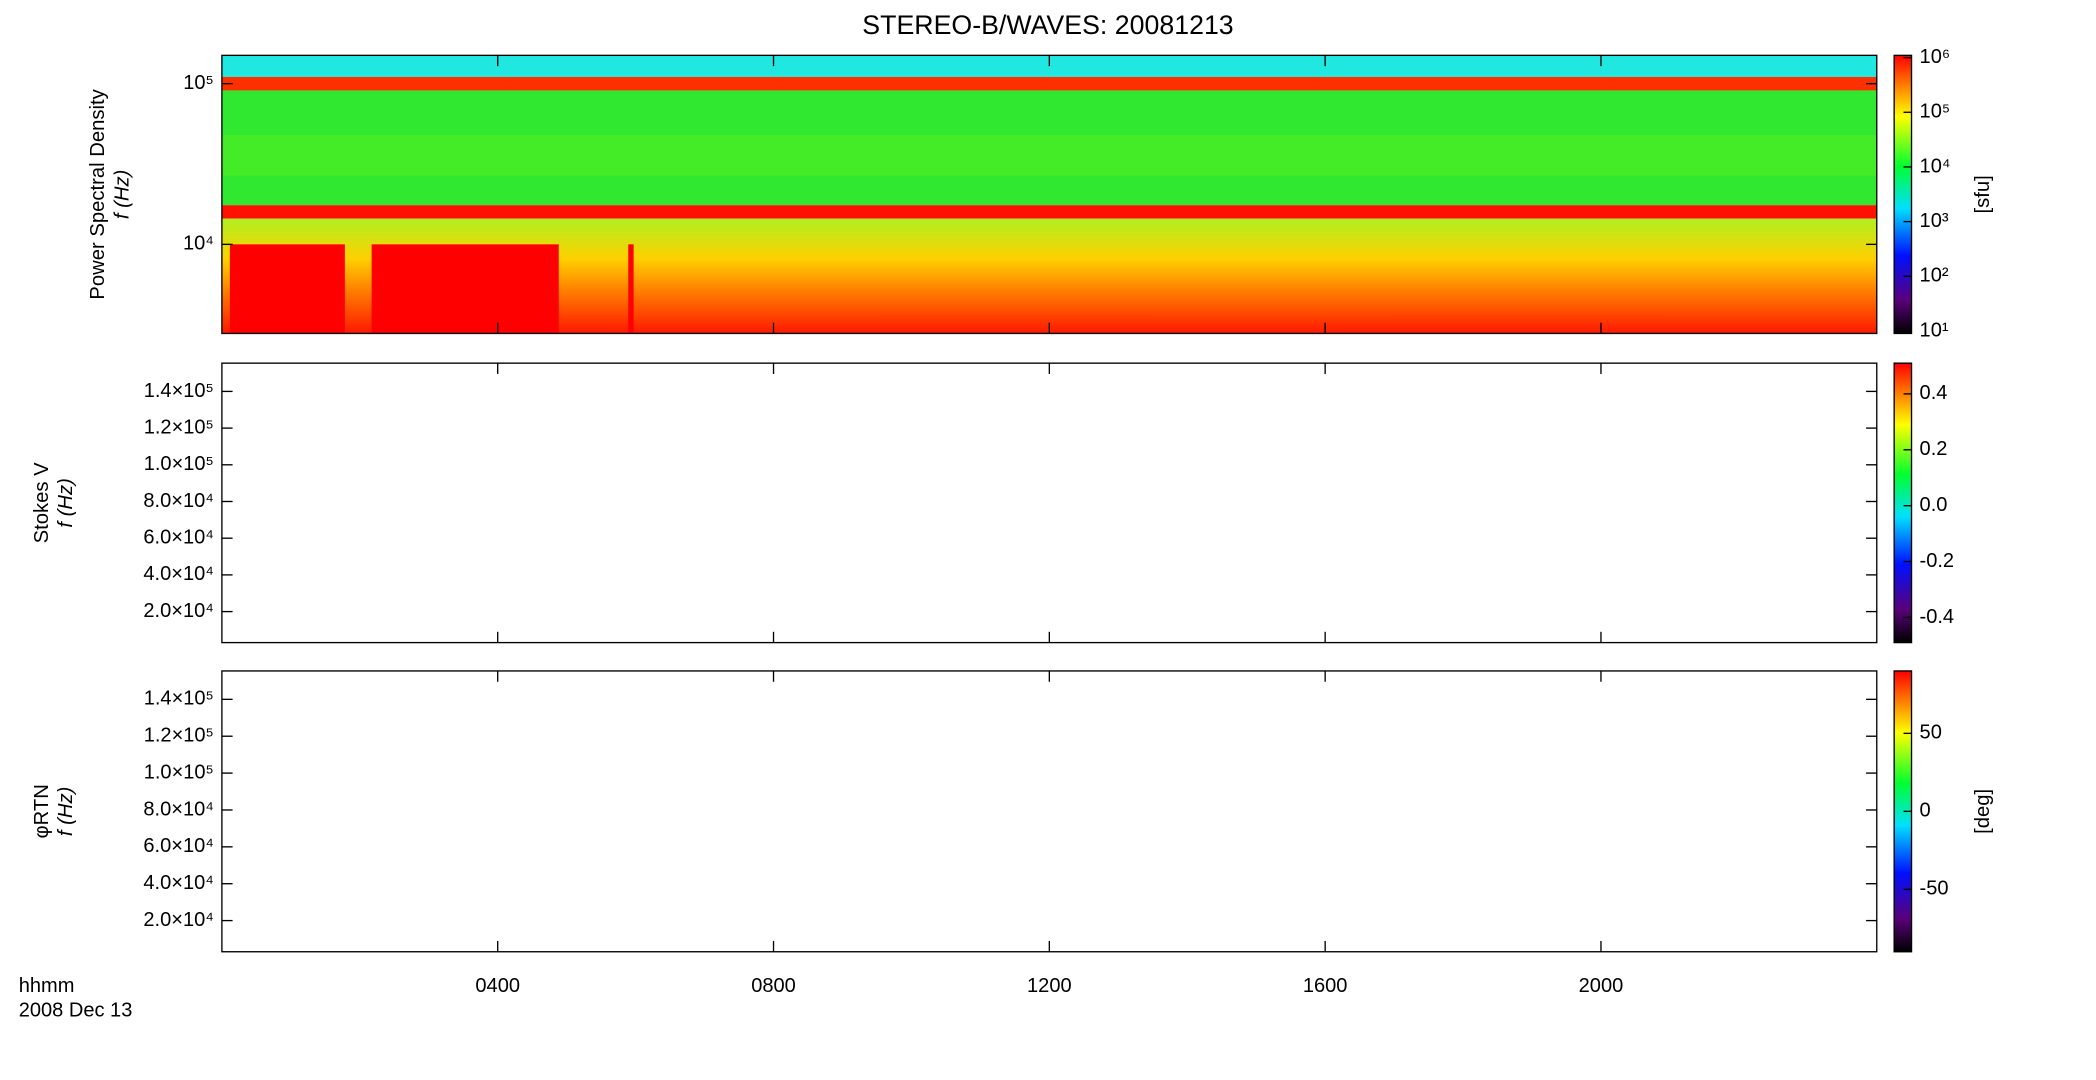 The width and height of the screenshot is (2096, 1080). What do you see at coordinates (42, 811) in the screenshot?
I see `y-axis-label: φRTN` at bounding box center [42, 811].